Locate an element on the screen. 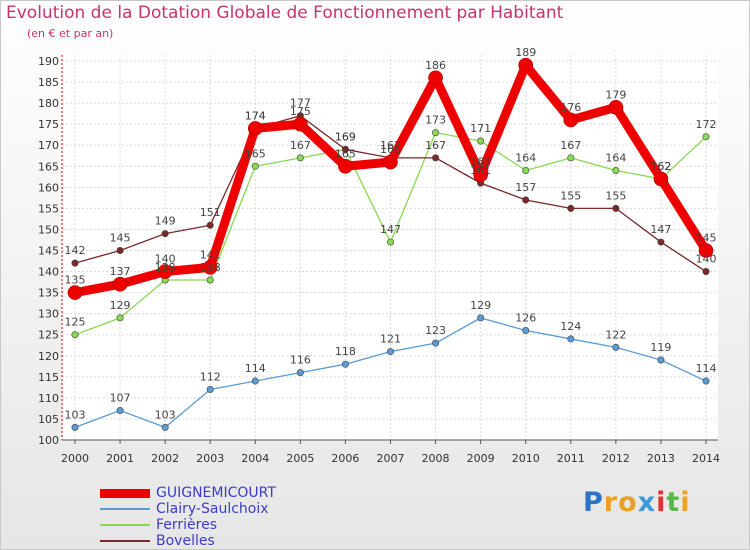 The image size is (750, 550). legend-item: GUIGNEMICOURT is located at coordinates (188, 493).